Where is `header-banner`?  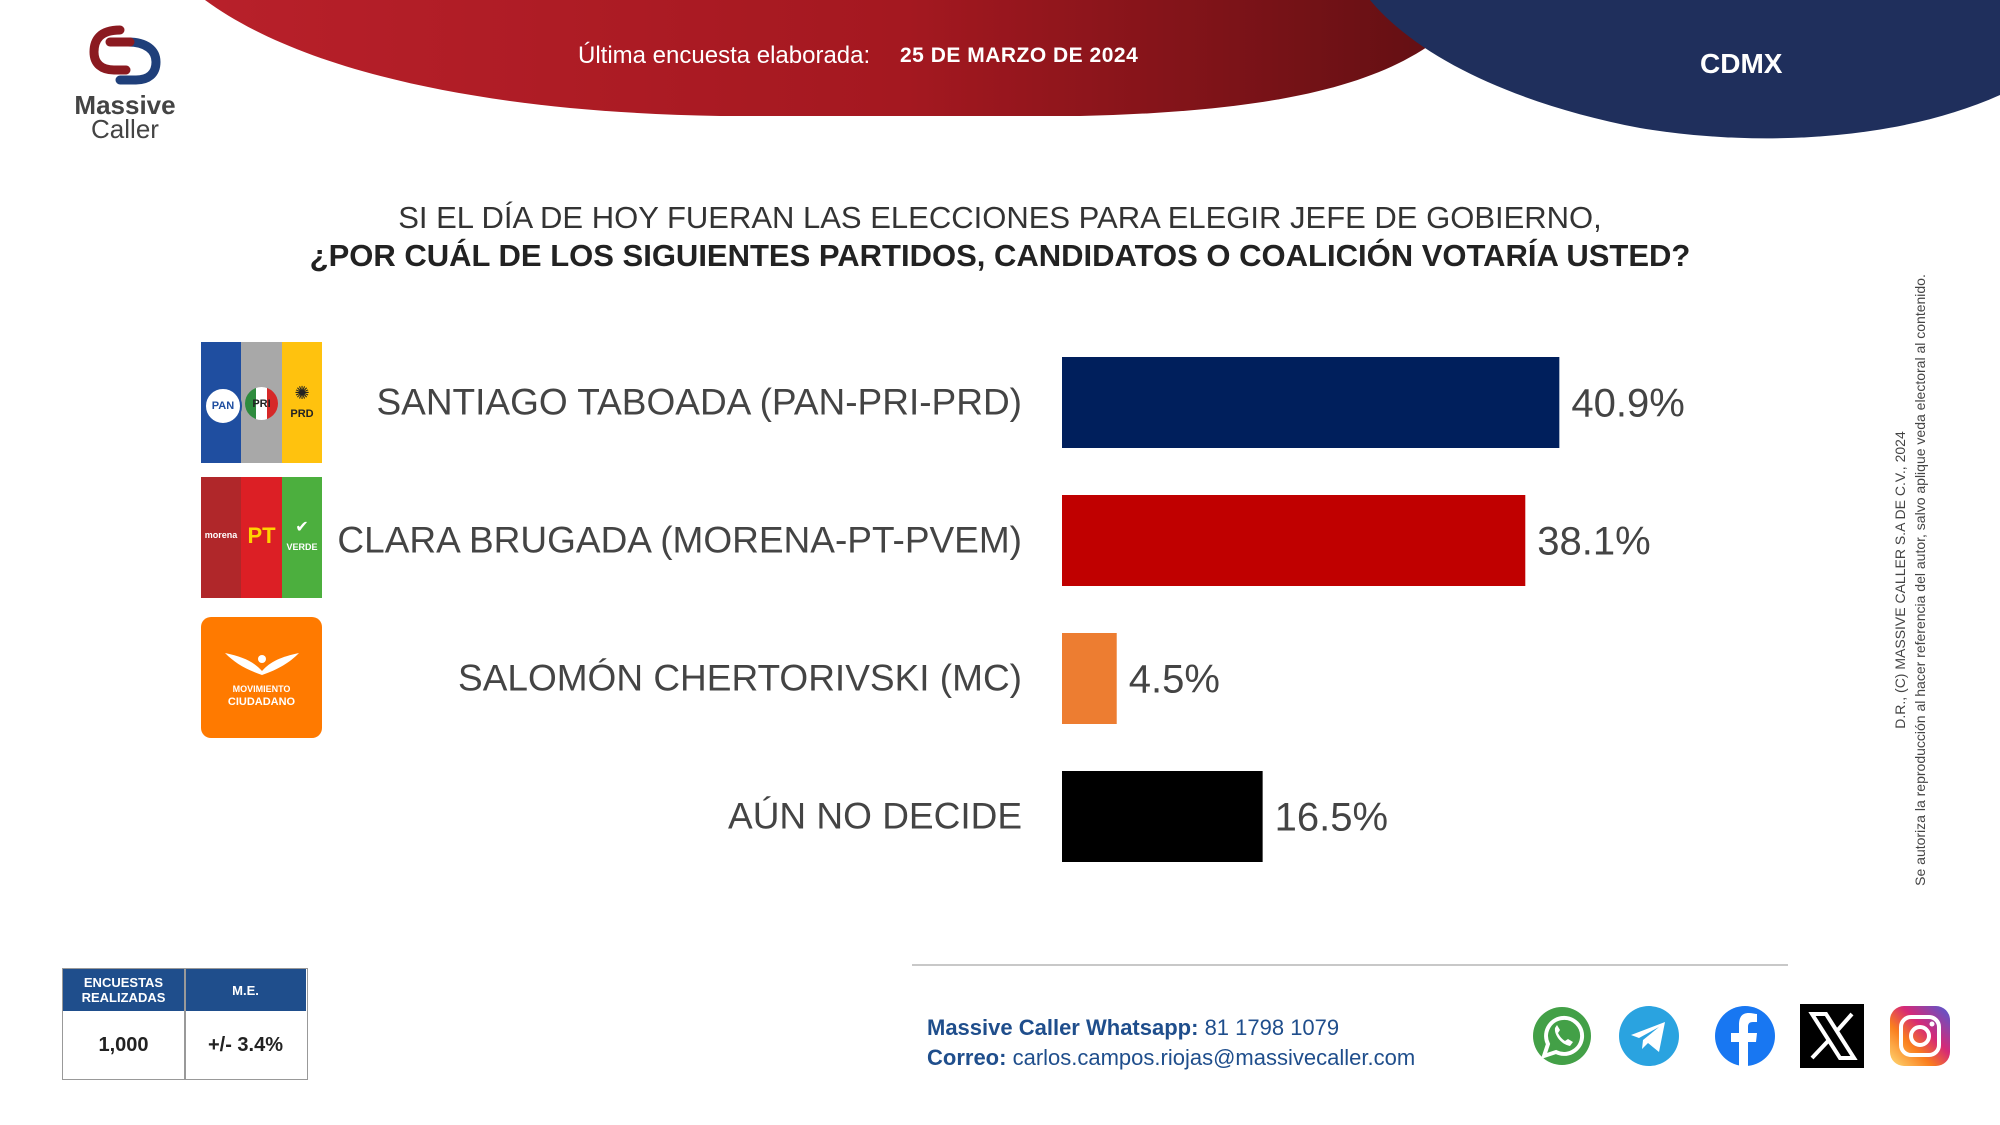 header-banner is located at coordinates (1102, 69).